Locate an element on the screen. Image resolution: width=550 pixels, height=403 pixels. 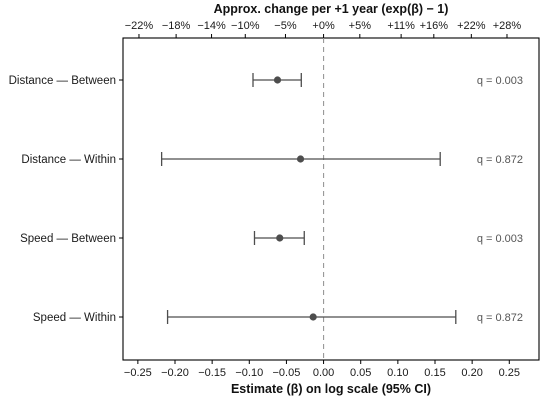
x-tick-label: 0.15 is located at coordinates (434, 373).